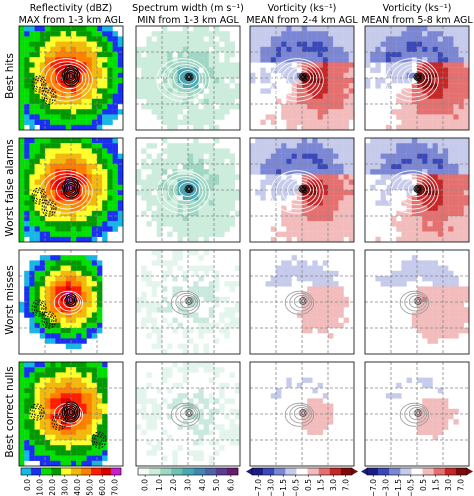 This screenshot has height=496, width=474. I want to click on vorticity-5-8km-colorbar: −7.0 −3.0 −1.5 −0.5 0.5 1.5 3.0 7.0, so click(417, 481).